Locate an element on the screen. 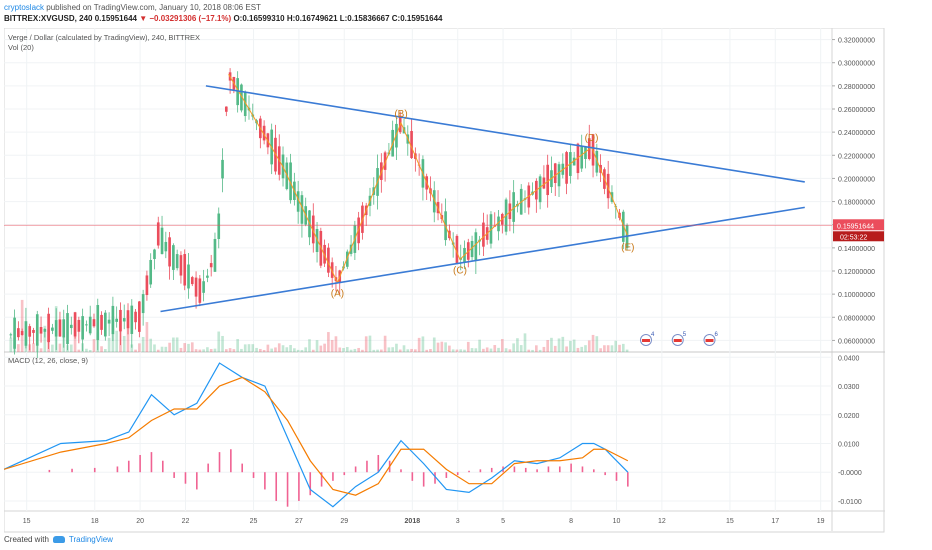 Image resolution: width=932 pixels, height=550 pixels. time-tick-label: 12 is located at coordinates (662, 521).